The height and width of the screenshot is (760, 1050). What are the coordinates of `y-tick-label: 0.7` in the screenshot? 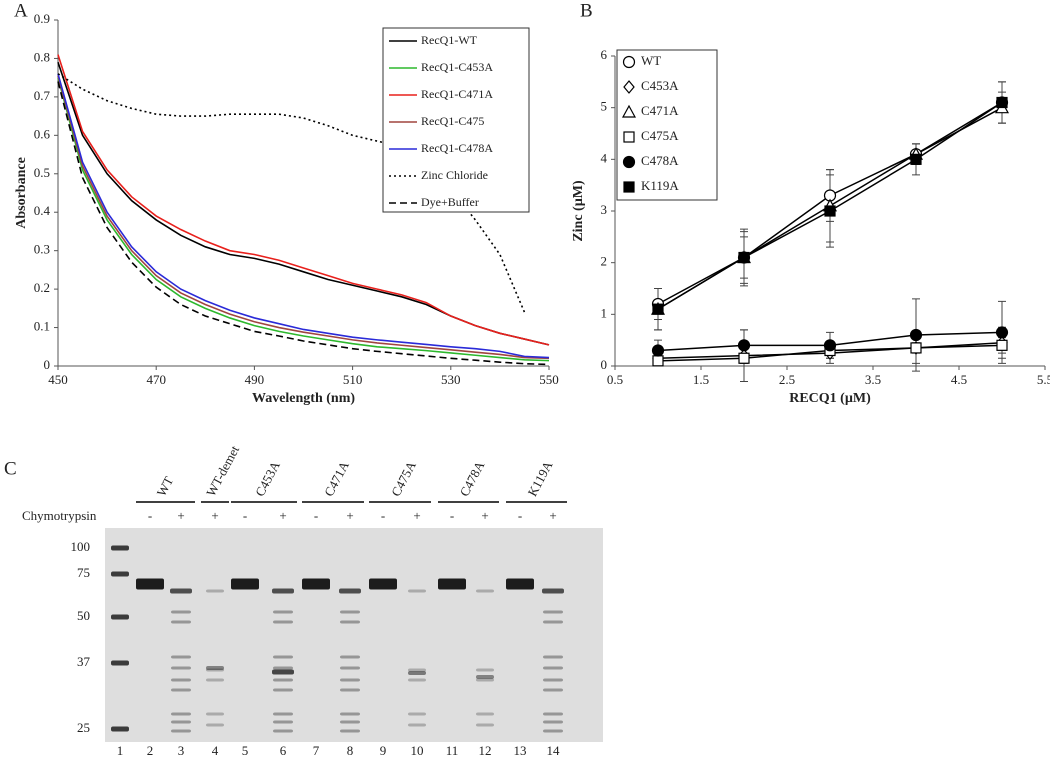 It's located at (42, 95).